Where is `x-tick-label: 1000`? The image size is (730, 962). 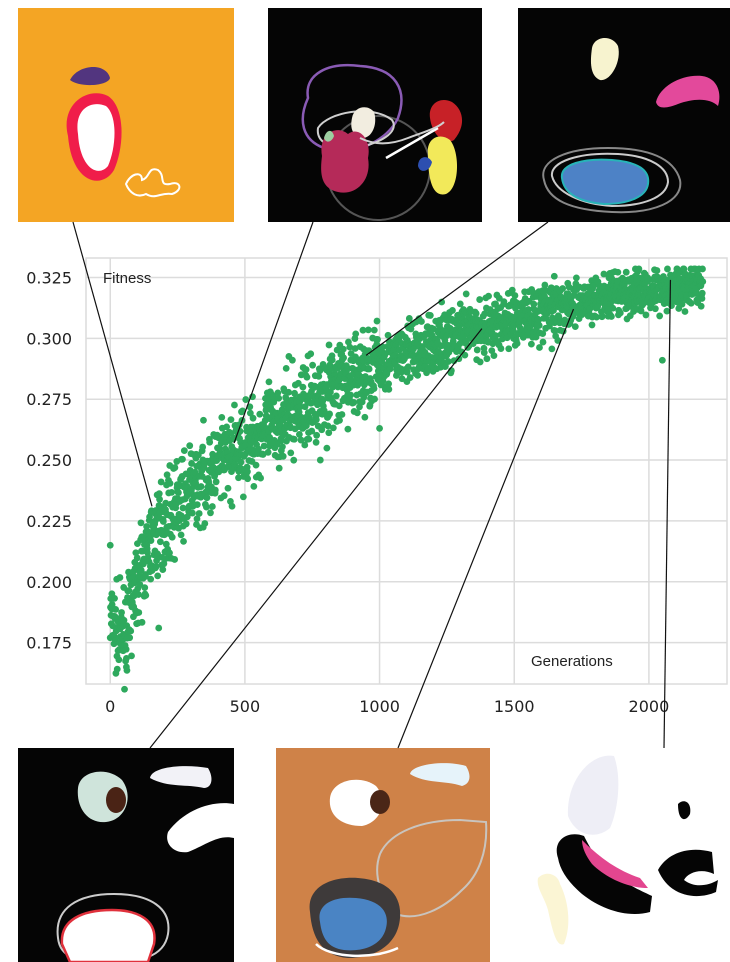 x-tick-label: 1000 is located at coordinates (379, 706).